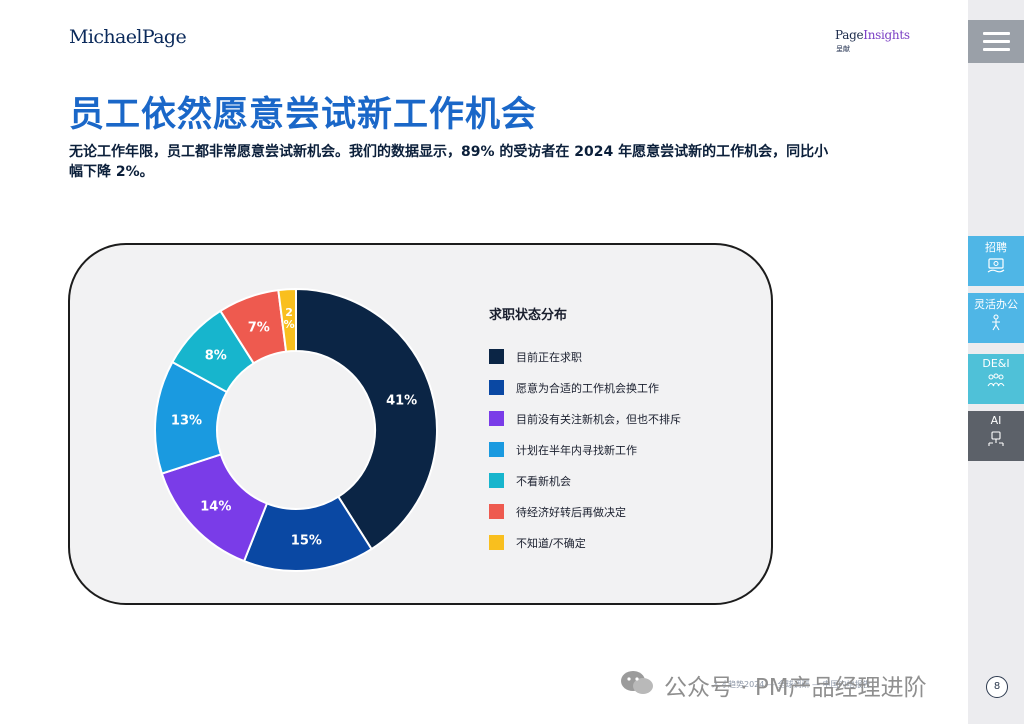 The width and height of the screenshot is (1024, 724). What do you see at coordinates (843, 49) in the screenshot?
I see `insights-presents: 呈献` at bounding box center [843, 49].